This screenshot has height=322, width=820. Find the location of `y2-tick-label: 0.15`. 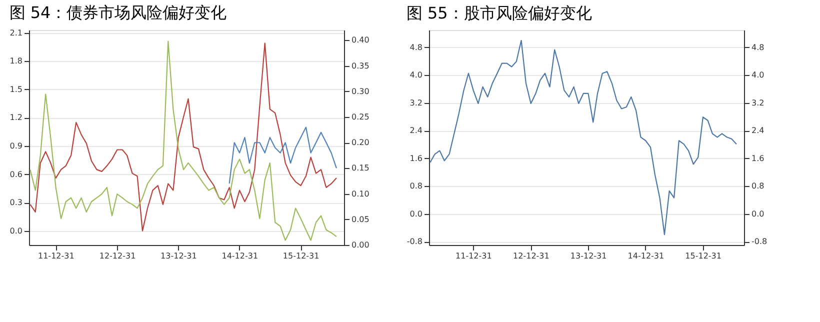

y2-tick-label: 0.15 is located at coordinates (361, 168).